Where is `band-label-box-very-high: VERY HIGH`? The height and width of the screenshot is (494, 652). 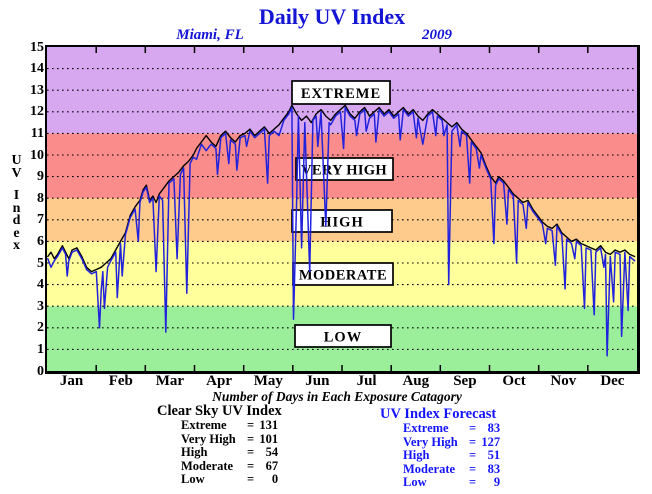 band-label-box-very-high: VERY HIGH is located at coordinates (344, 169).